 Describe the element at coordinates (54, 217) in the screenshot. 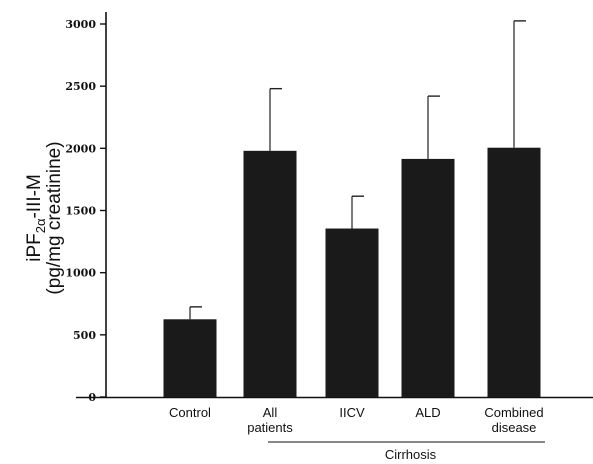

I see `y-axis-title-line2: (pg/mg creatinine)` at that location.